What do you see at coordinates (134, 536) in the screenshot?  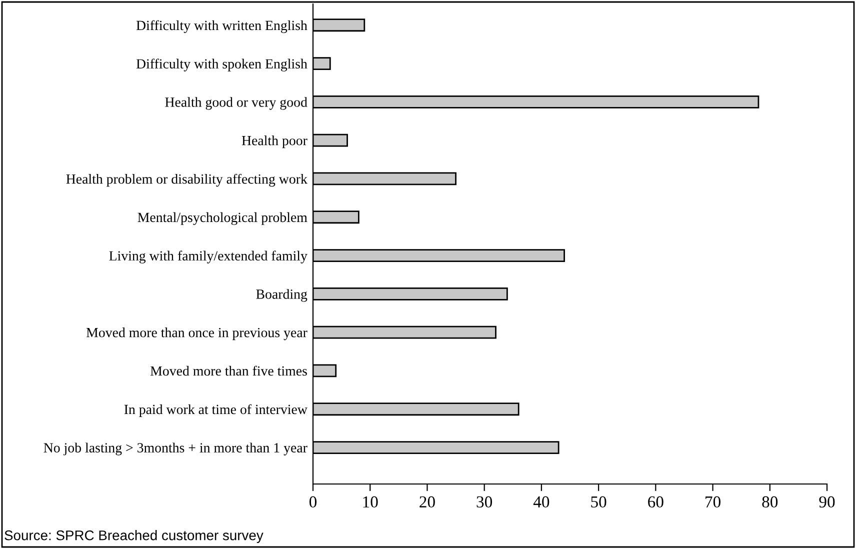 I see `source-note: Source: SPRC Breached customer survey` at bounding box center [134, 536].